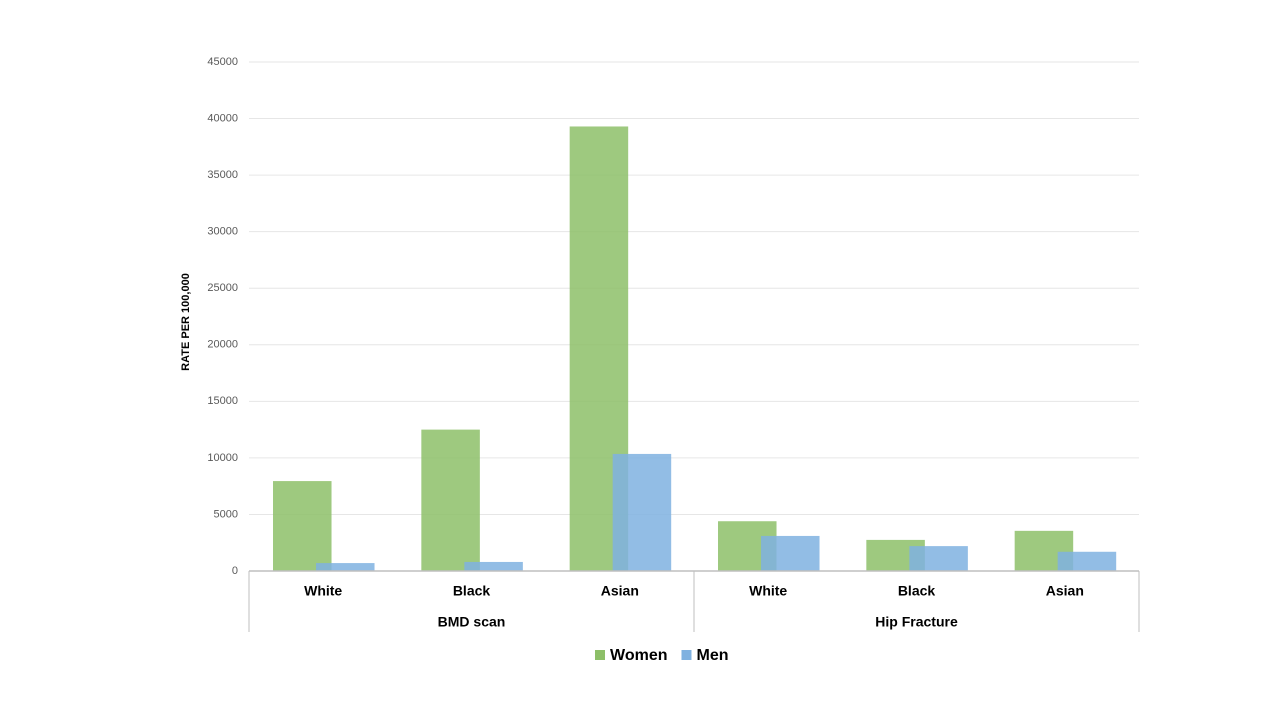 The image size is (1280, 720). Describe the element at coordinates (222, 232) in the screenshot. I see `y-tick-label: 30000` at that location.